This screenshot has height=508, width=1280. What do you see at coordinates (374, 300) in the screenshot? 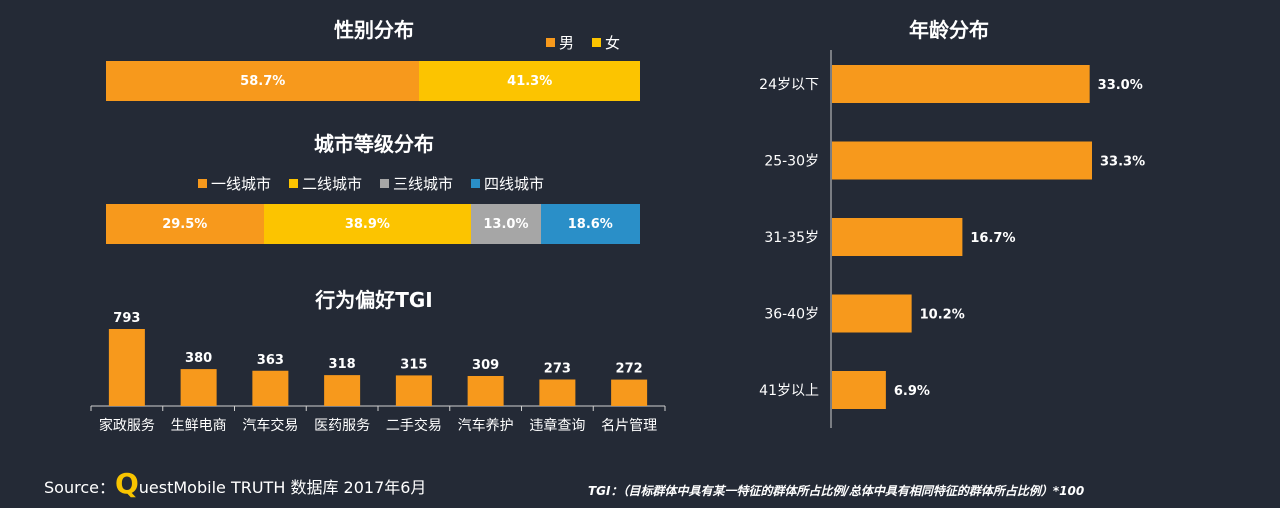
I see `tgi-chart-title: 行为偏好TGI` at bounding box center [374, 300].